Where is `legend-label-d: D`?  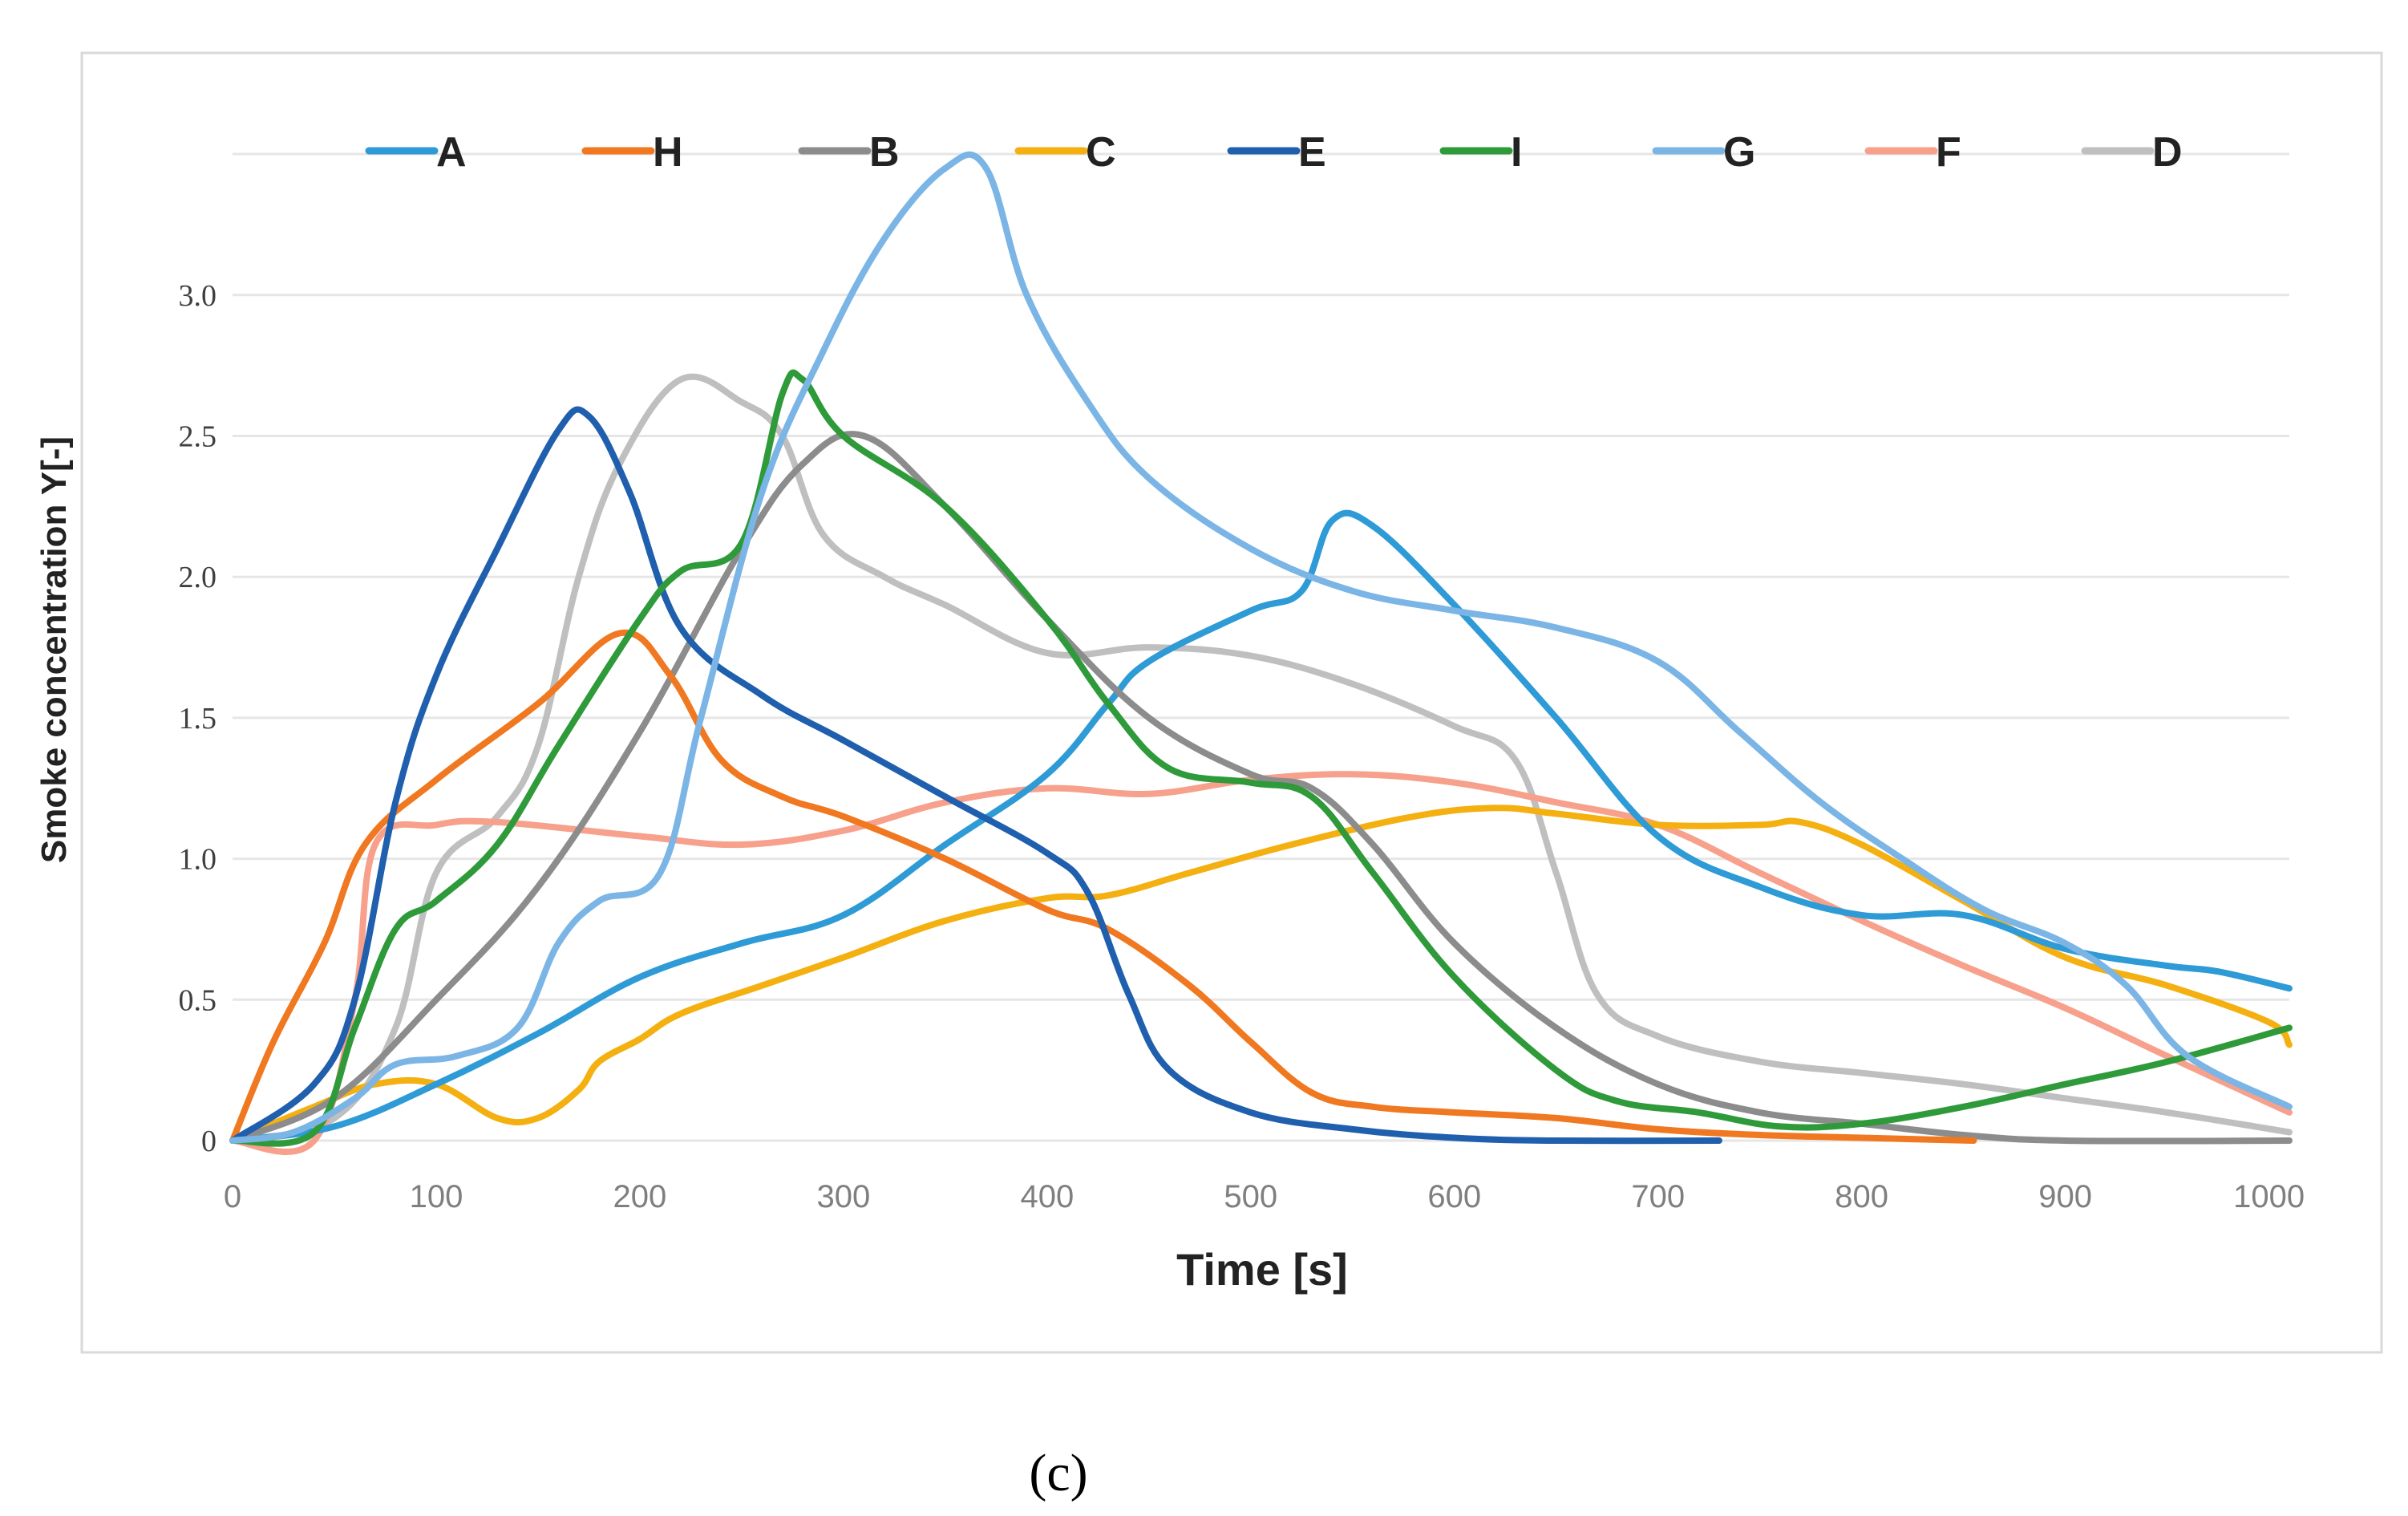
legend-label-d: D is located at coordinates (2167, 152).